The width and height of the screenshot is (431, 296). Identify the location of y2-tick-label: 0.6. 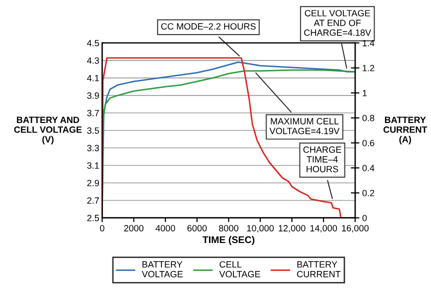
(368, 143).